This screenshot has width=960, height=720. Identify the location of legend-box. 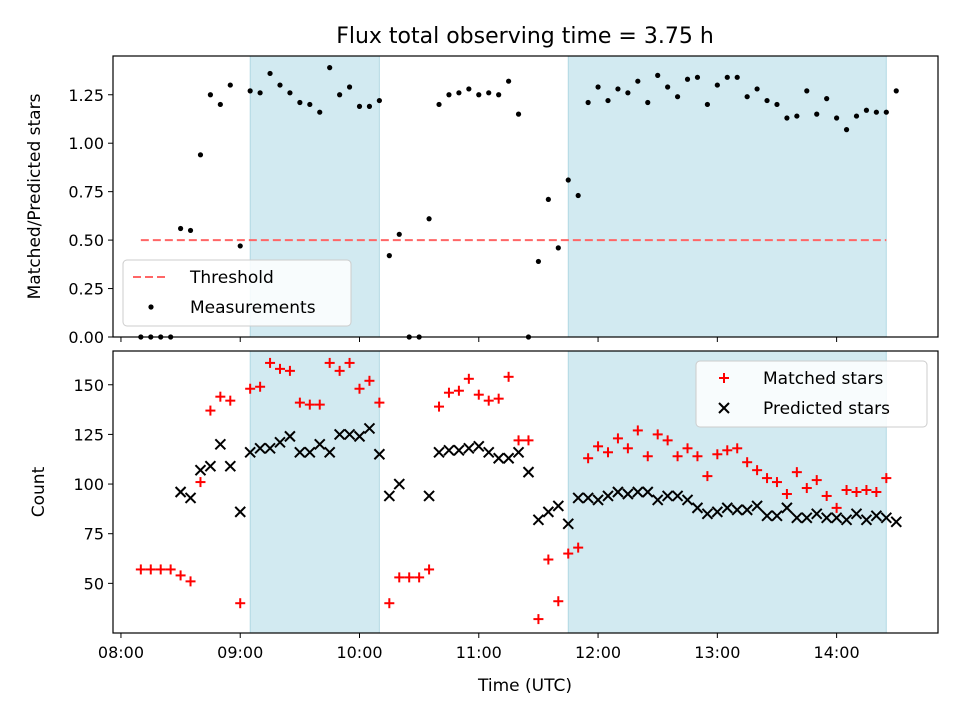
(811, 394).